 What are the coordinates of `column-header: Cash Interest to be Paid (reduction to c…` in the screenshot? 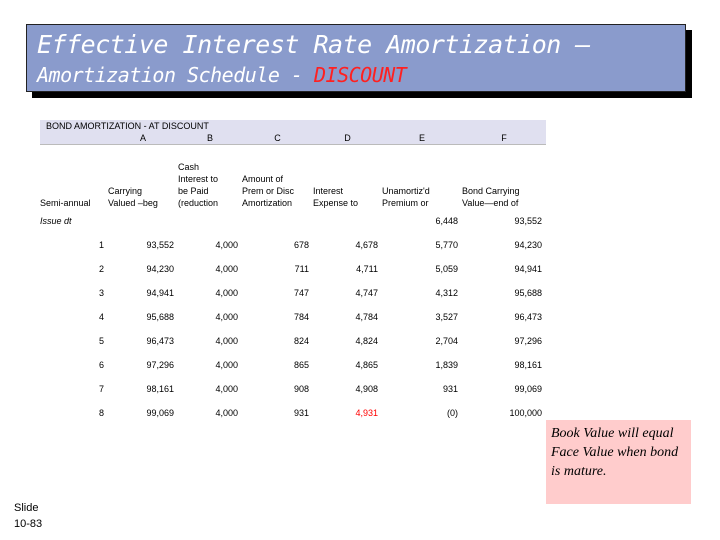 It's located at (198, 185).